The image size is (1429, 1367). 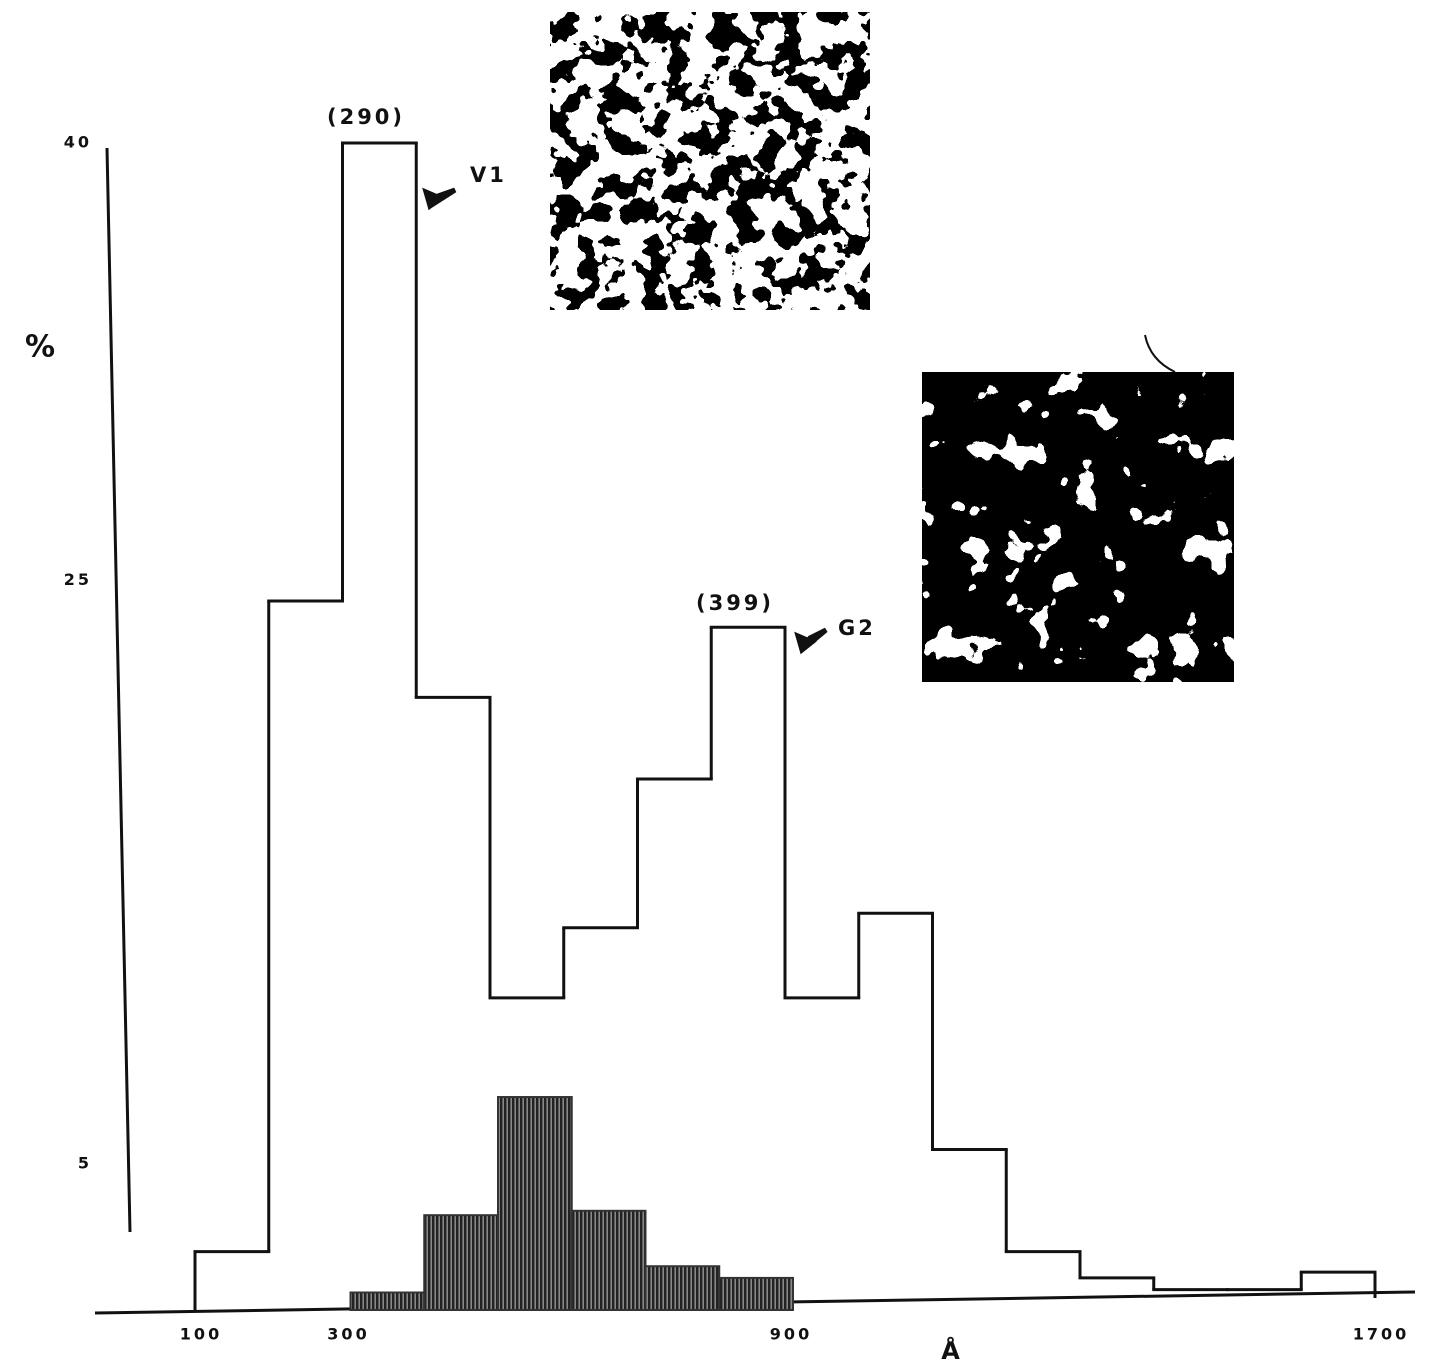 I want to click on x-tick-label: 1700, so click(x=1381, y=1334).